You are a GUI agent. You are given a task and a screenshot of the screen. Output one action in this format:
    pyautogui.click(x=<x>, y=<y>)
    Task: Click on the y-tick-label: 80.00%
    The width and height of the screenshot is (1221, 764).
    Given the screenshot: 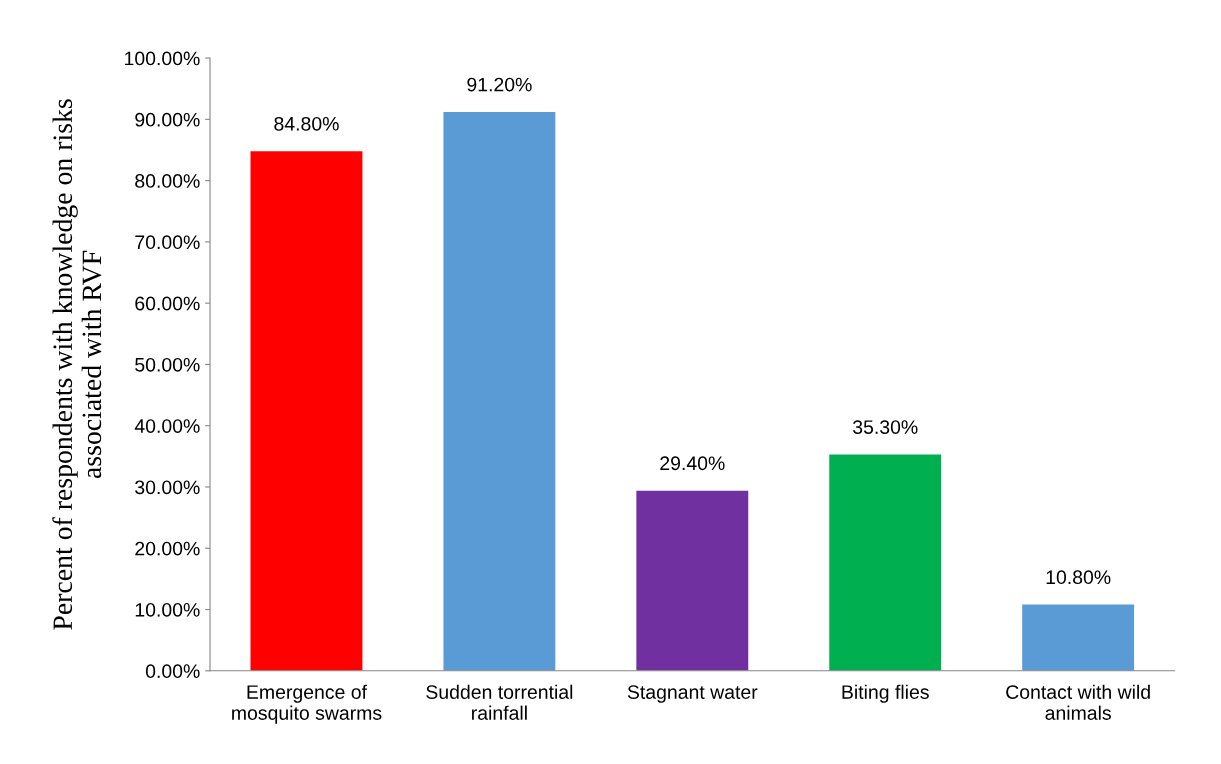 What is the action you would take?
    pyautogui.click(x=167, y=181)
    